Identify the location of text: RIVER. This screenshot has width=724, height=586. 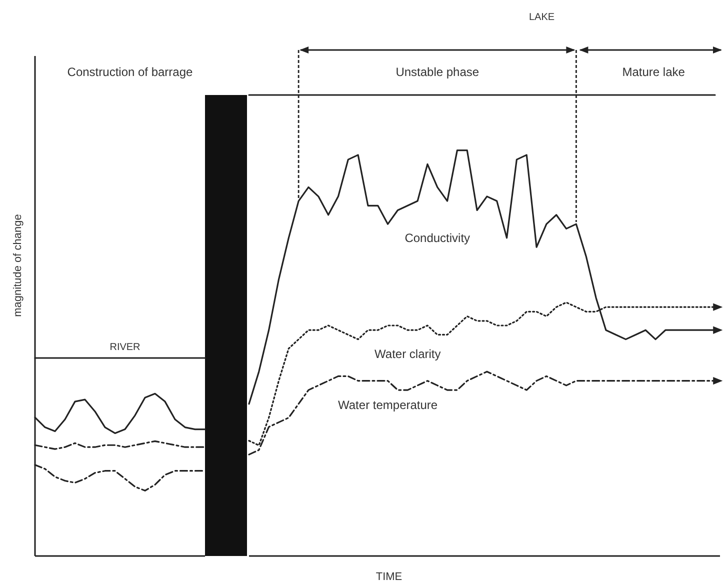
(125, 347).